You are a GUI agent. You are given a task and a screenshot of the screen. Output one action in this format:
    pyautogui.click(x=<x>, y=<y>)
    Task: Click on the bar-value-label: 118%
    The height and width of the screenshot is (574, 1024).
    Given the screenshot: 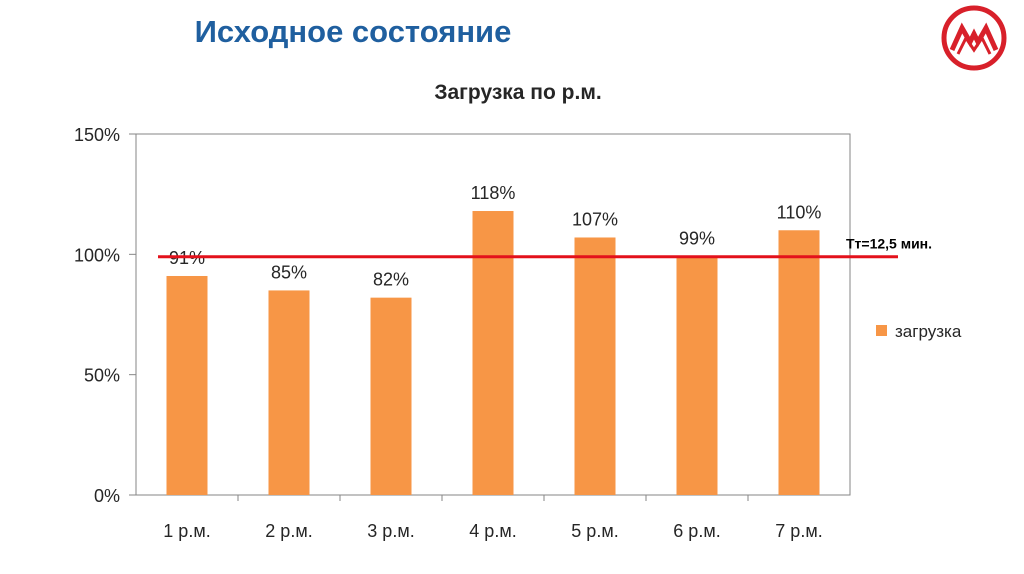 What is the action you would take?
    pyautogui.click(x=493, y=193)
    